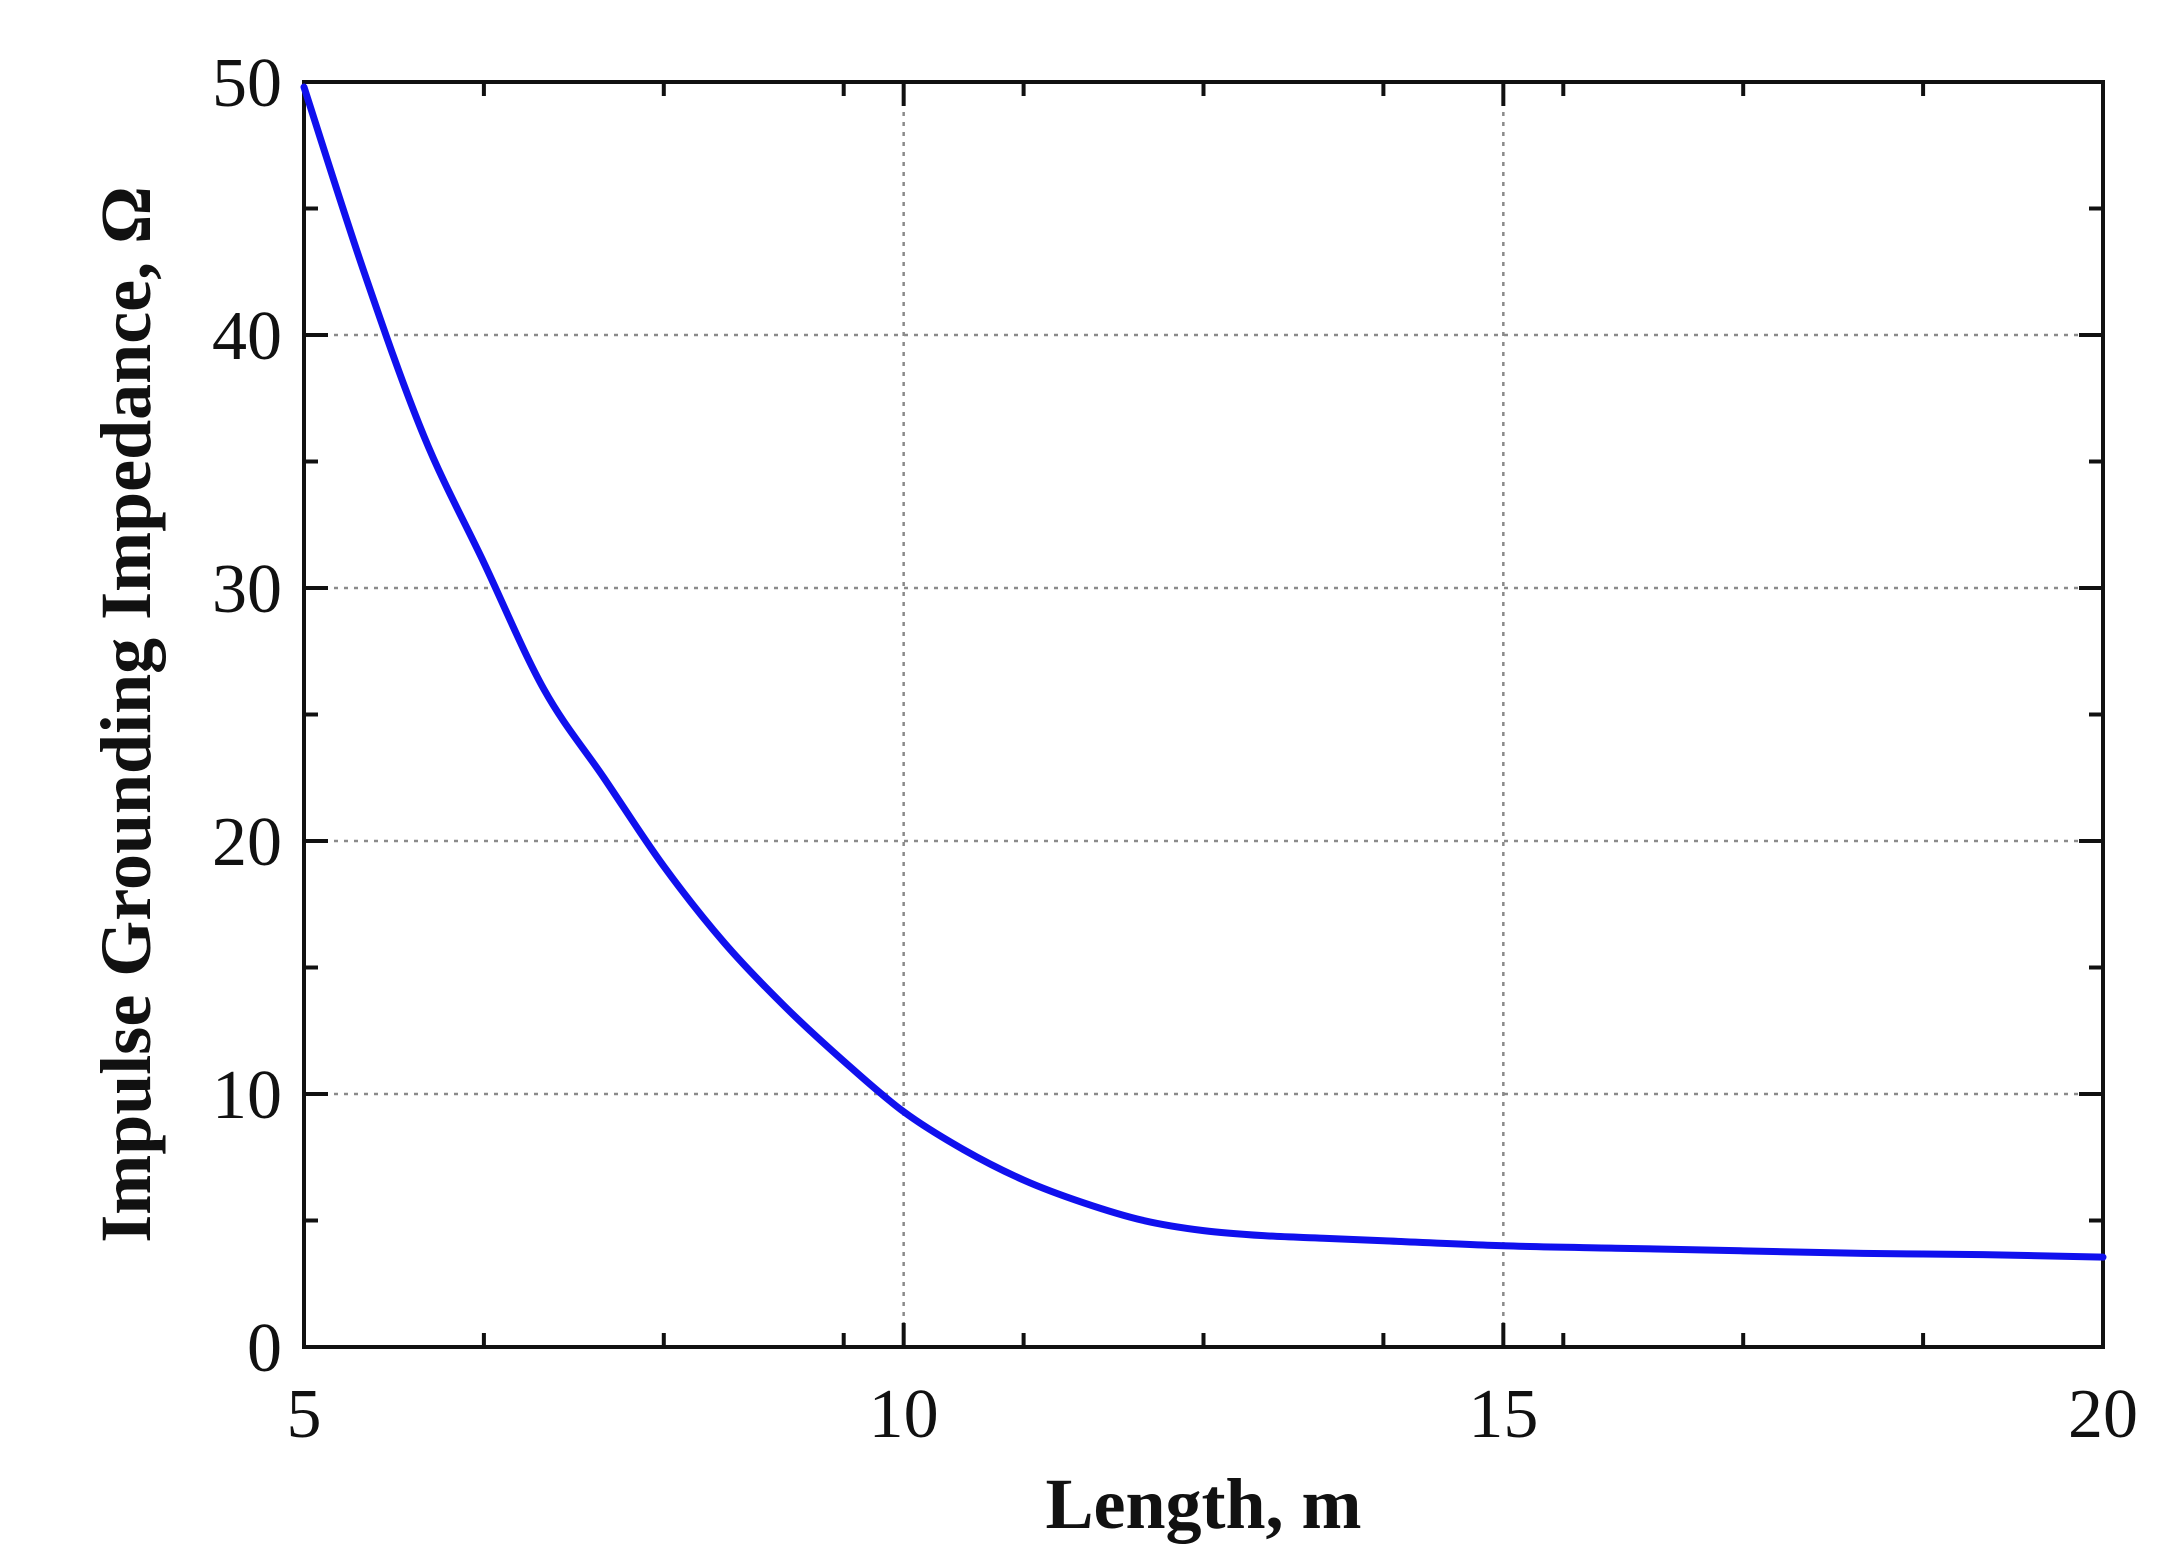 The height and width of the screenshot is (1566, 2175). Describe the element at coordinates (247, 842) in the screenshot. I see `y-tick-label: 20` at that location.